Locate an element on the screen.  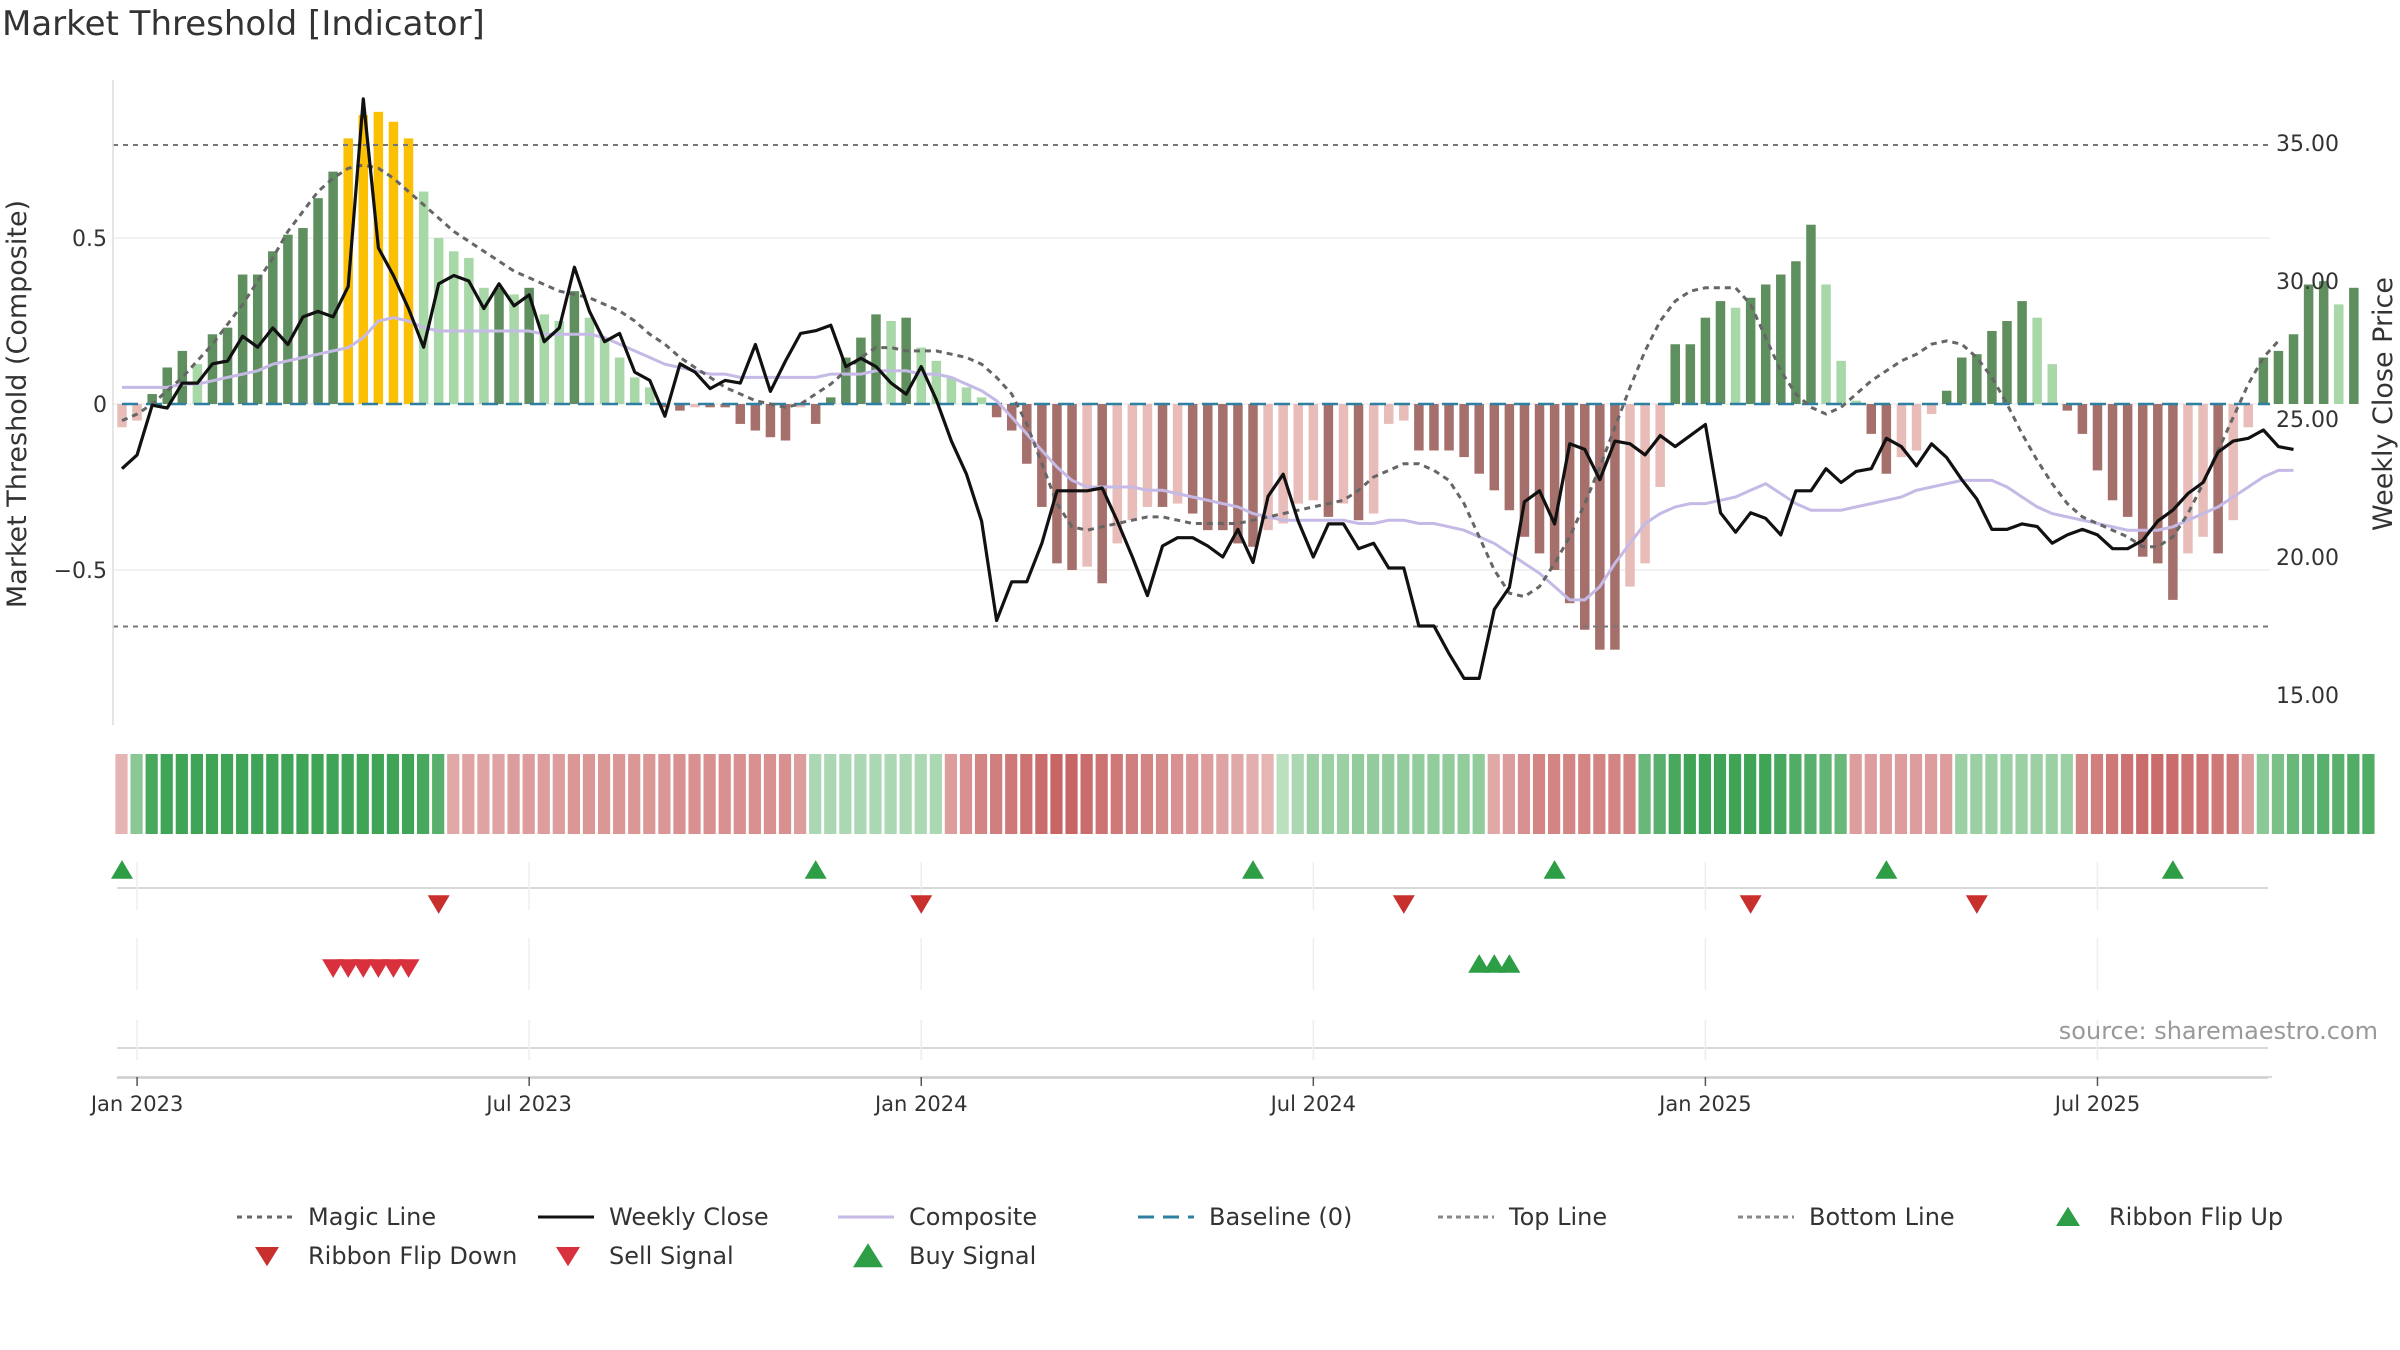
signal-markers is located at coordinates (1189, 969).